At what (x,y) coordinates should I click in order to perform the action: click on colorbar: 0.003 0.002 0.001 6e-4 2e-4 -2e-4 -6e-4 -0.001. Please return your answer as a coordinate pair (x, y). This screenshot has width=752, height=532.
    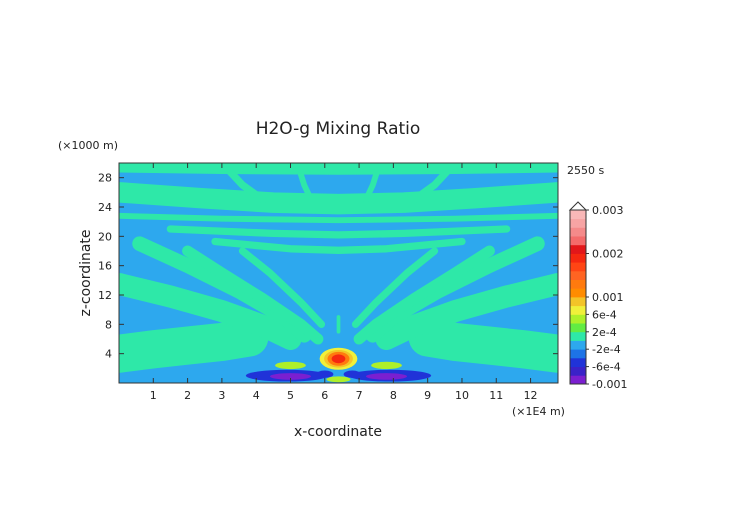
    Looking at the image, I should click on (597, 296).